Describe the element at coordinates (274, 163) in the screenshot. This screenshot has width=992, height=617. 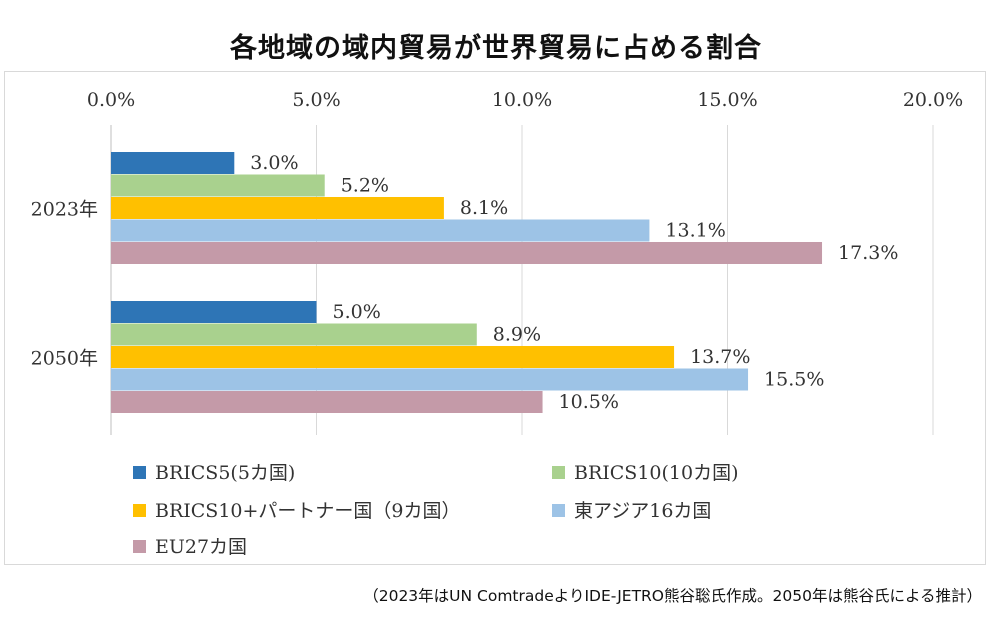
I see `data-label: 3.0%` at that location.